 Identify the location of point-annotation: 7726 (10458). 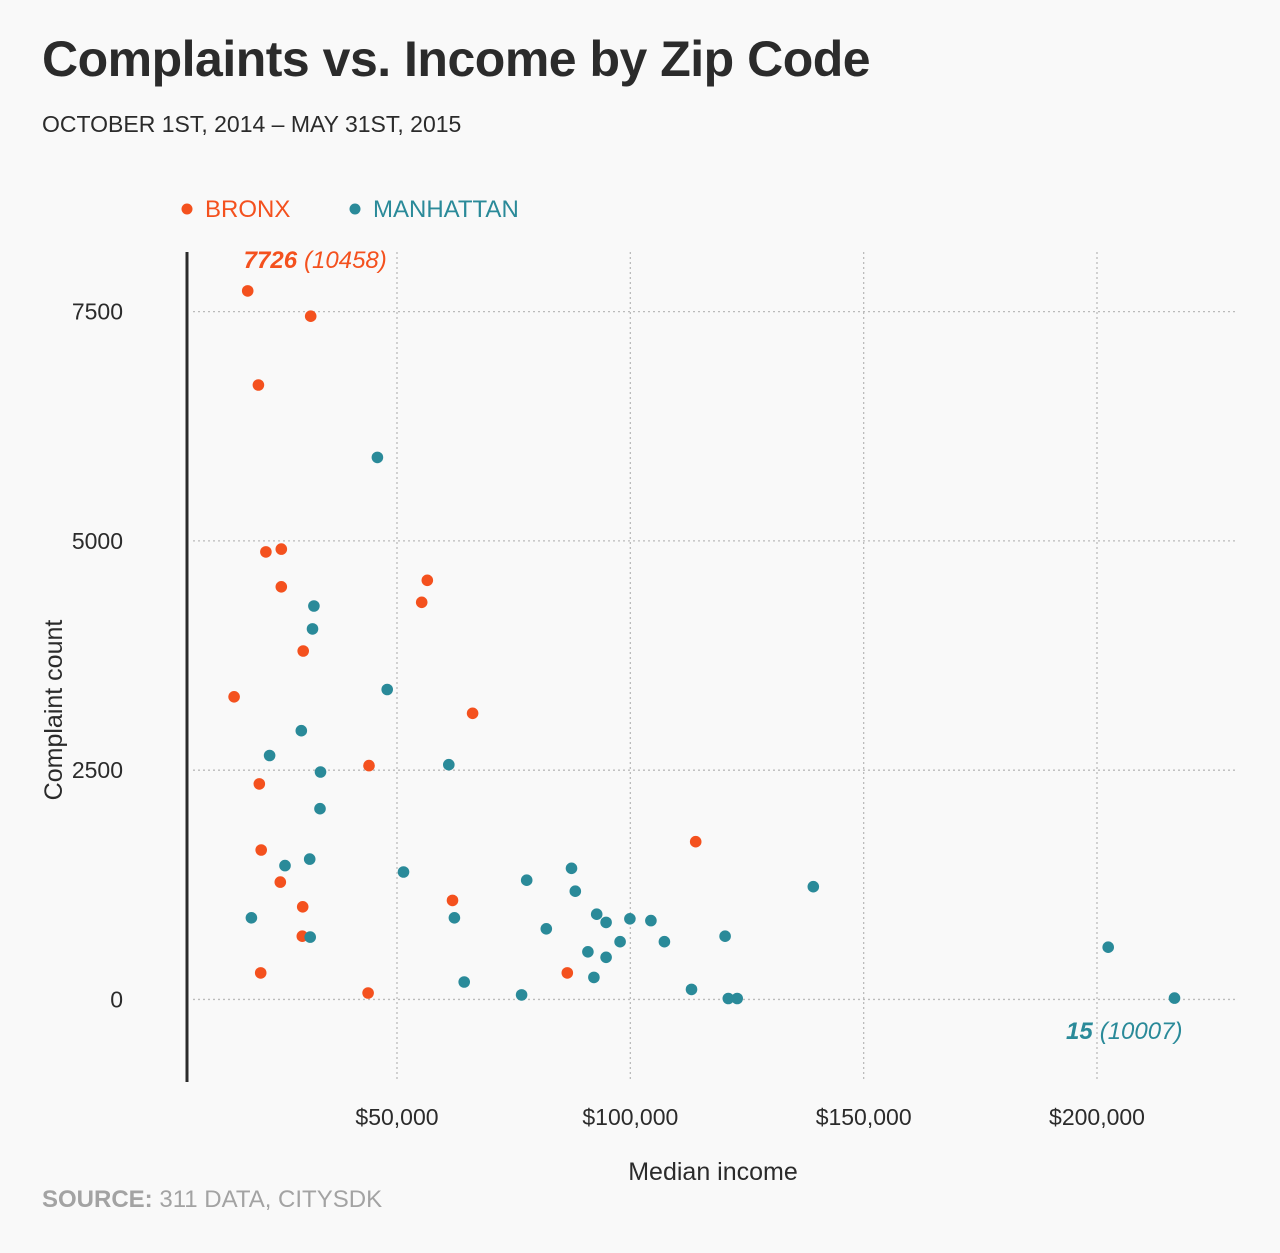
(315, 260).